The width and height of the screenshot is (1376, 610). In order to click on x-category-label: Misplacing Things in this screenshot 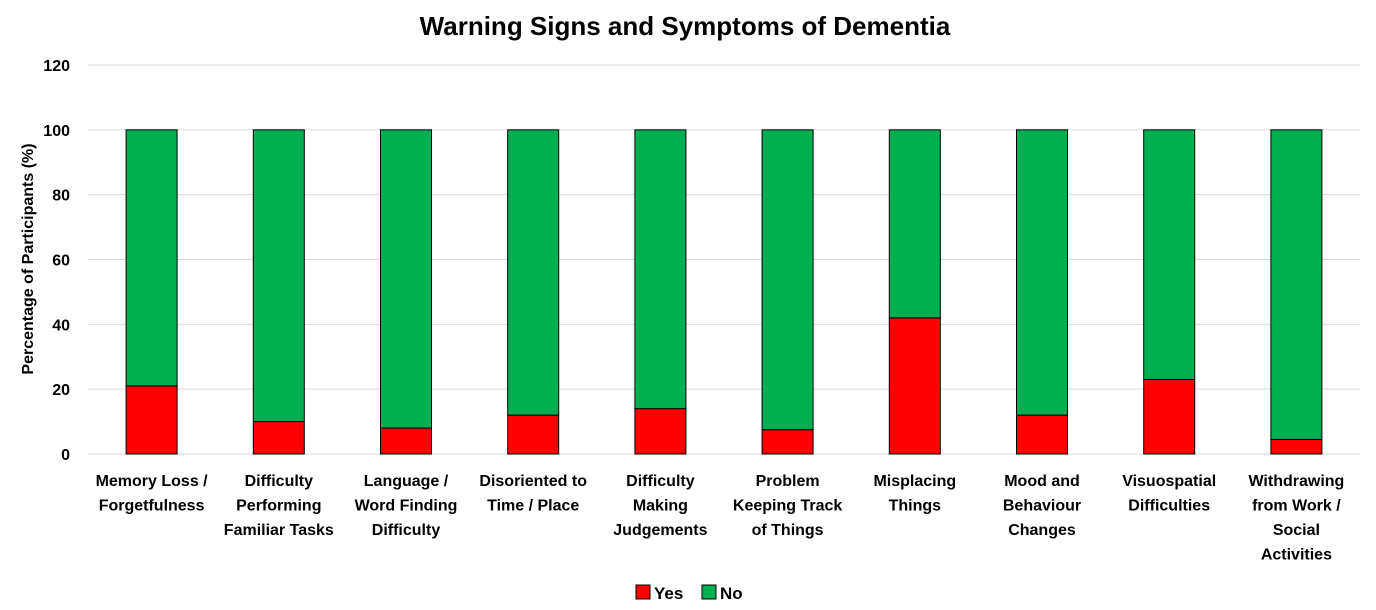, I will do `click(914, 494)`.